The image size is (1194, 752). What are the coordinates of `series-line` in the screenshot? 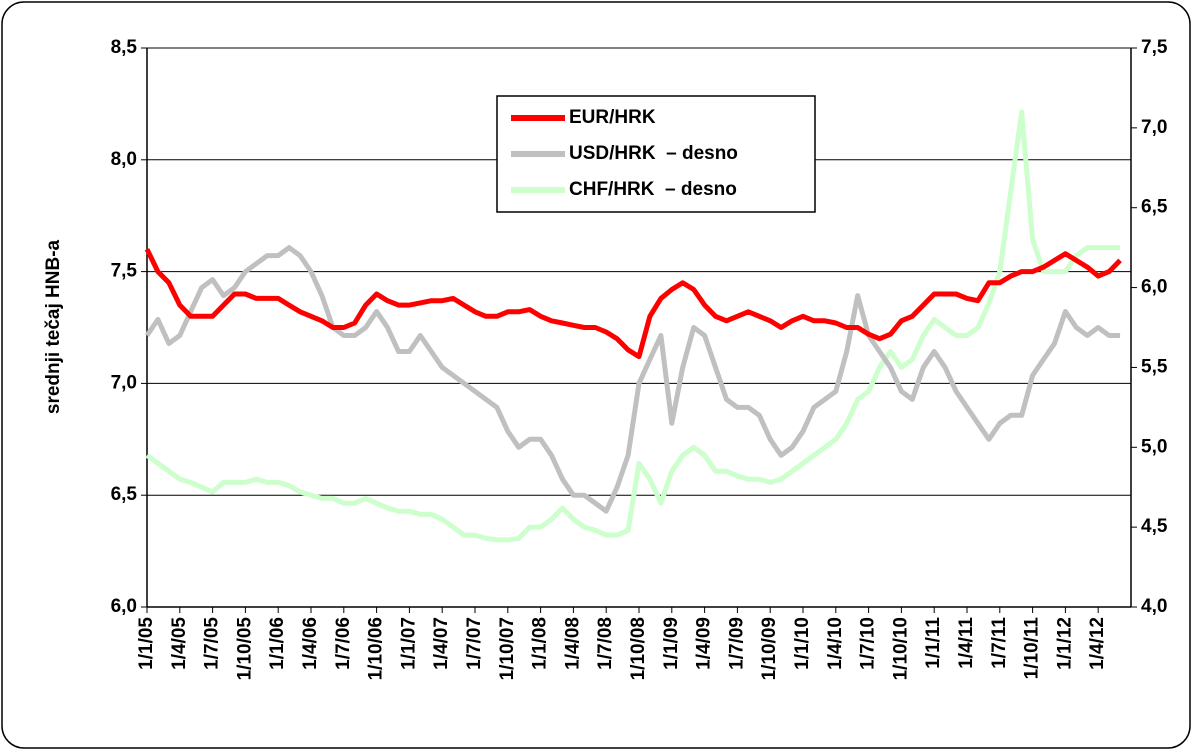 It's located at (633, 304).